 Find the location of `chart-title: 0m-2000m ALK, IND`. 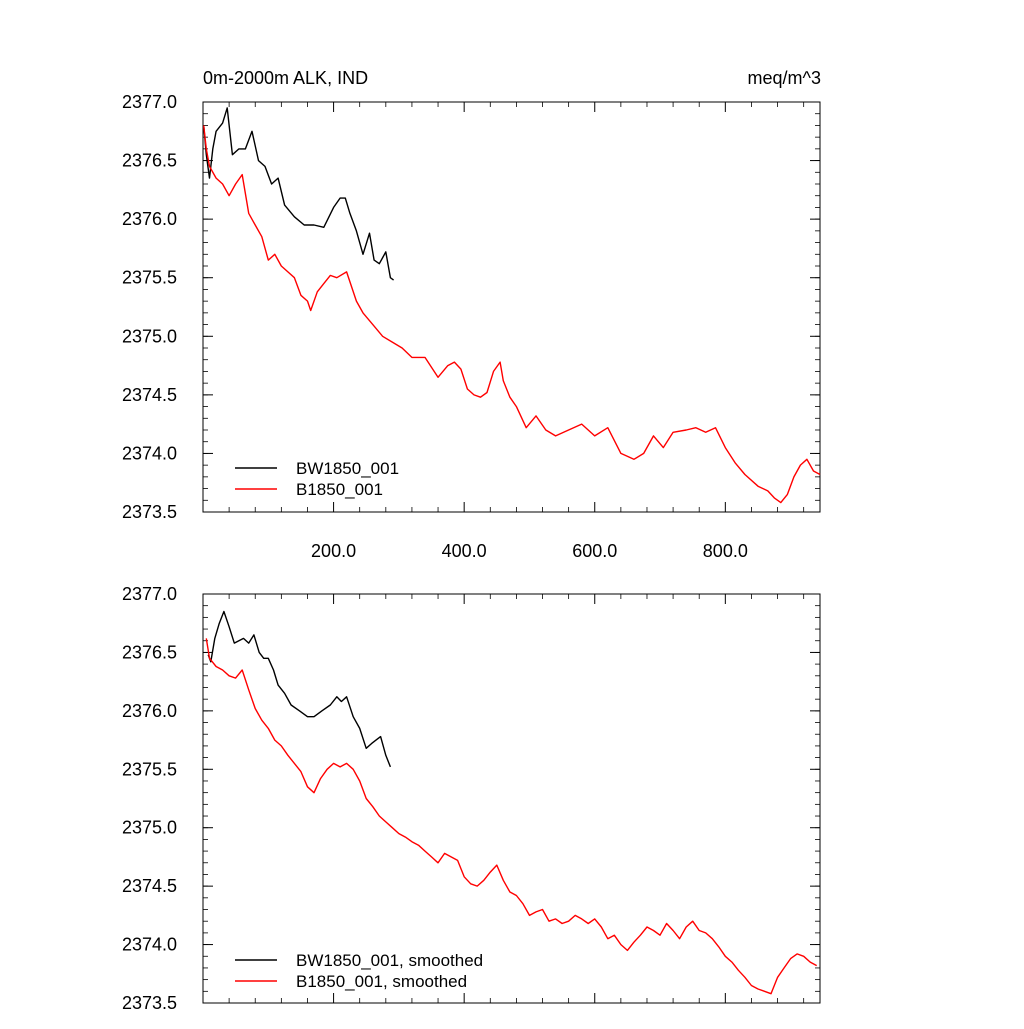

chart-title: 0m-2000m ALK, IND is located at coordinates (285, 78).